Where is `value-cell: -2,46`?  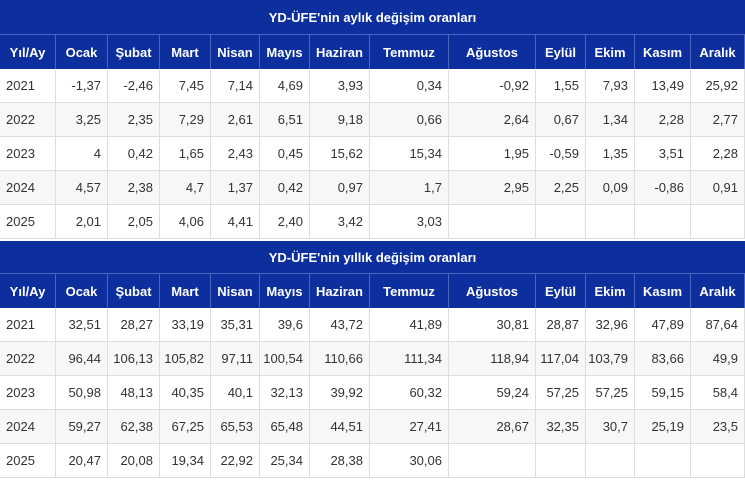 value-cell: -2,46 is located at coordinates (134, 86).